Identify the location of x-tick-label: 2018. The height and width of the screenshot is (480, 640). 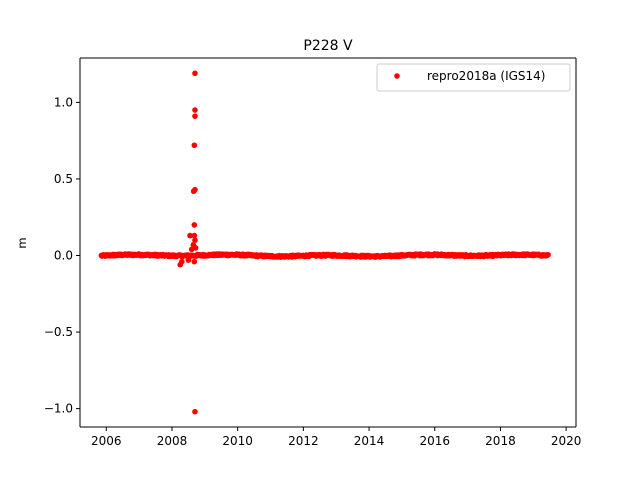
(500, 441).